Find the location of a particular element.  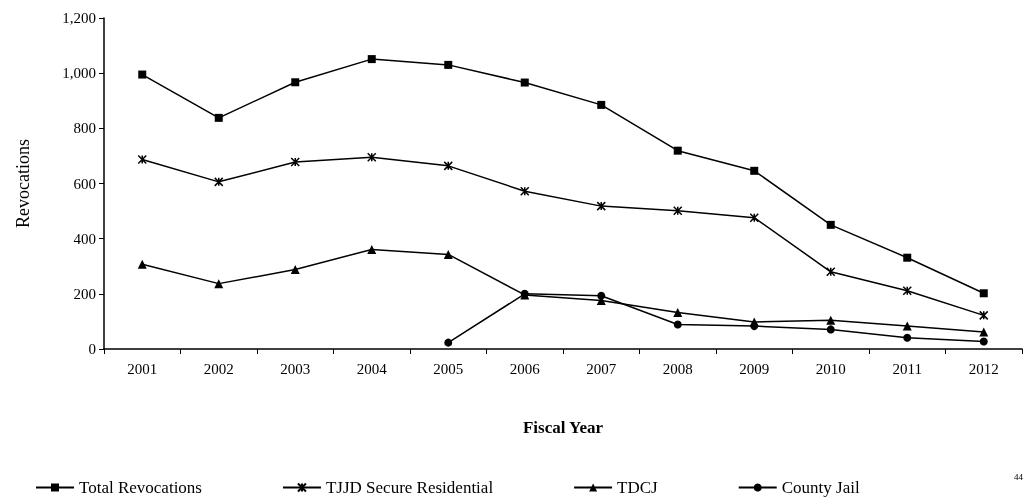

x-tick-label: 2011 is located at coordinates (907, 368).